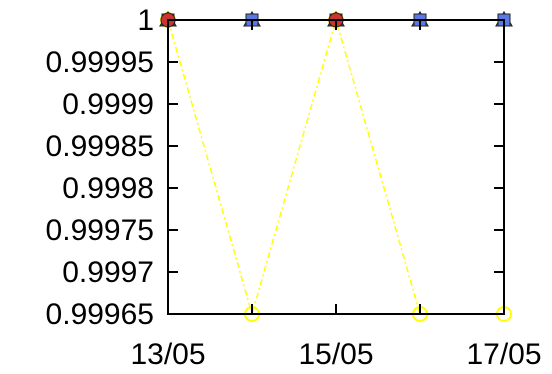 The image size is (552, 374). I want to click on x-tick-label: 17/05, so click(503, 354).